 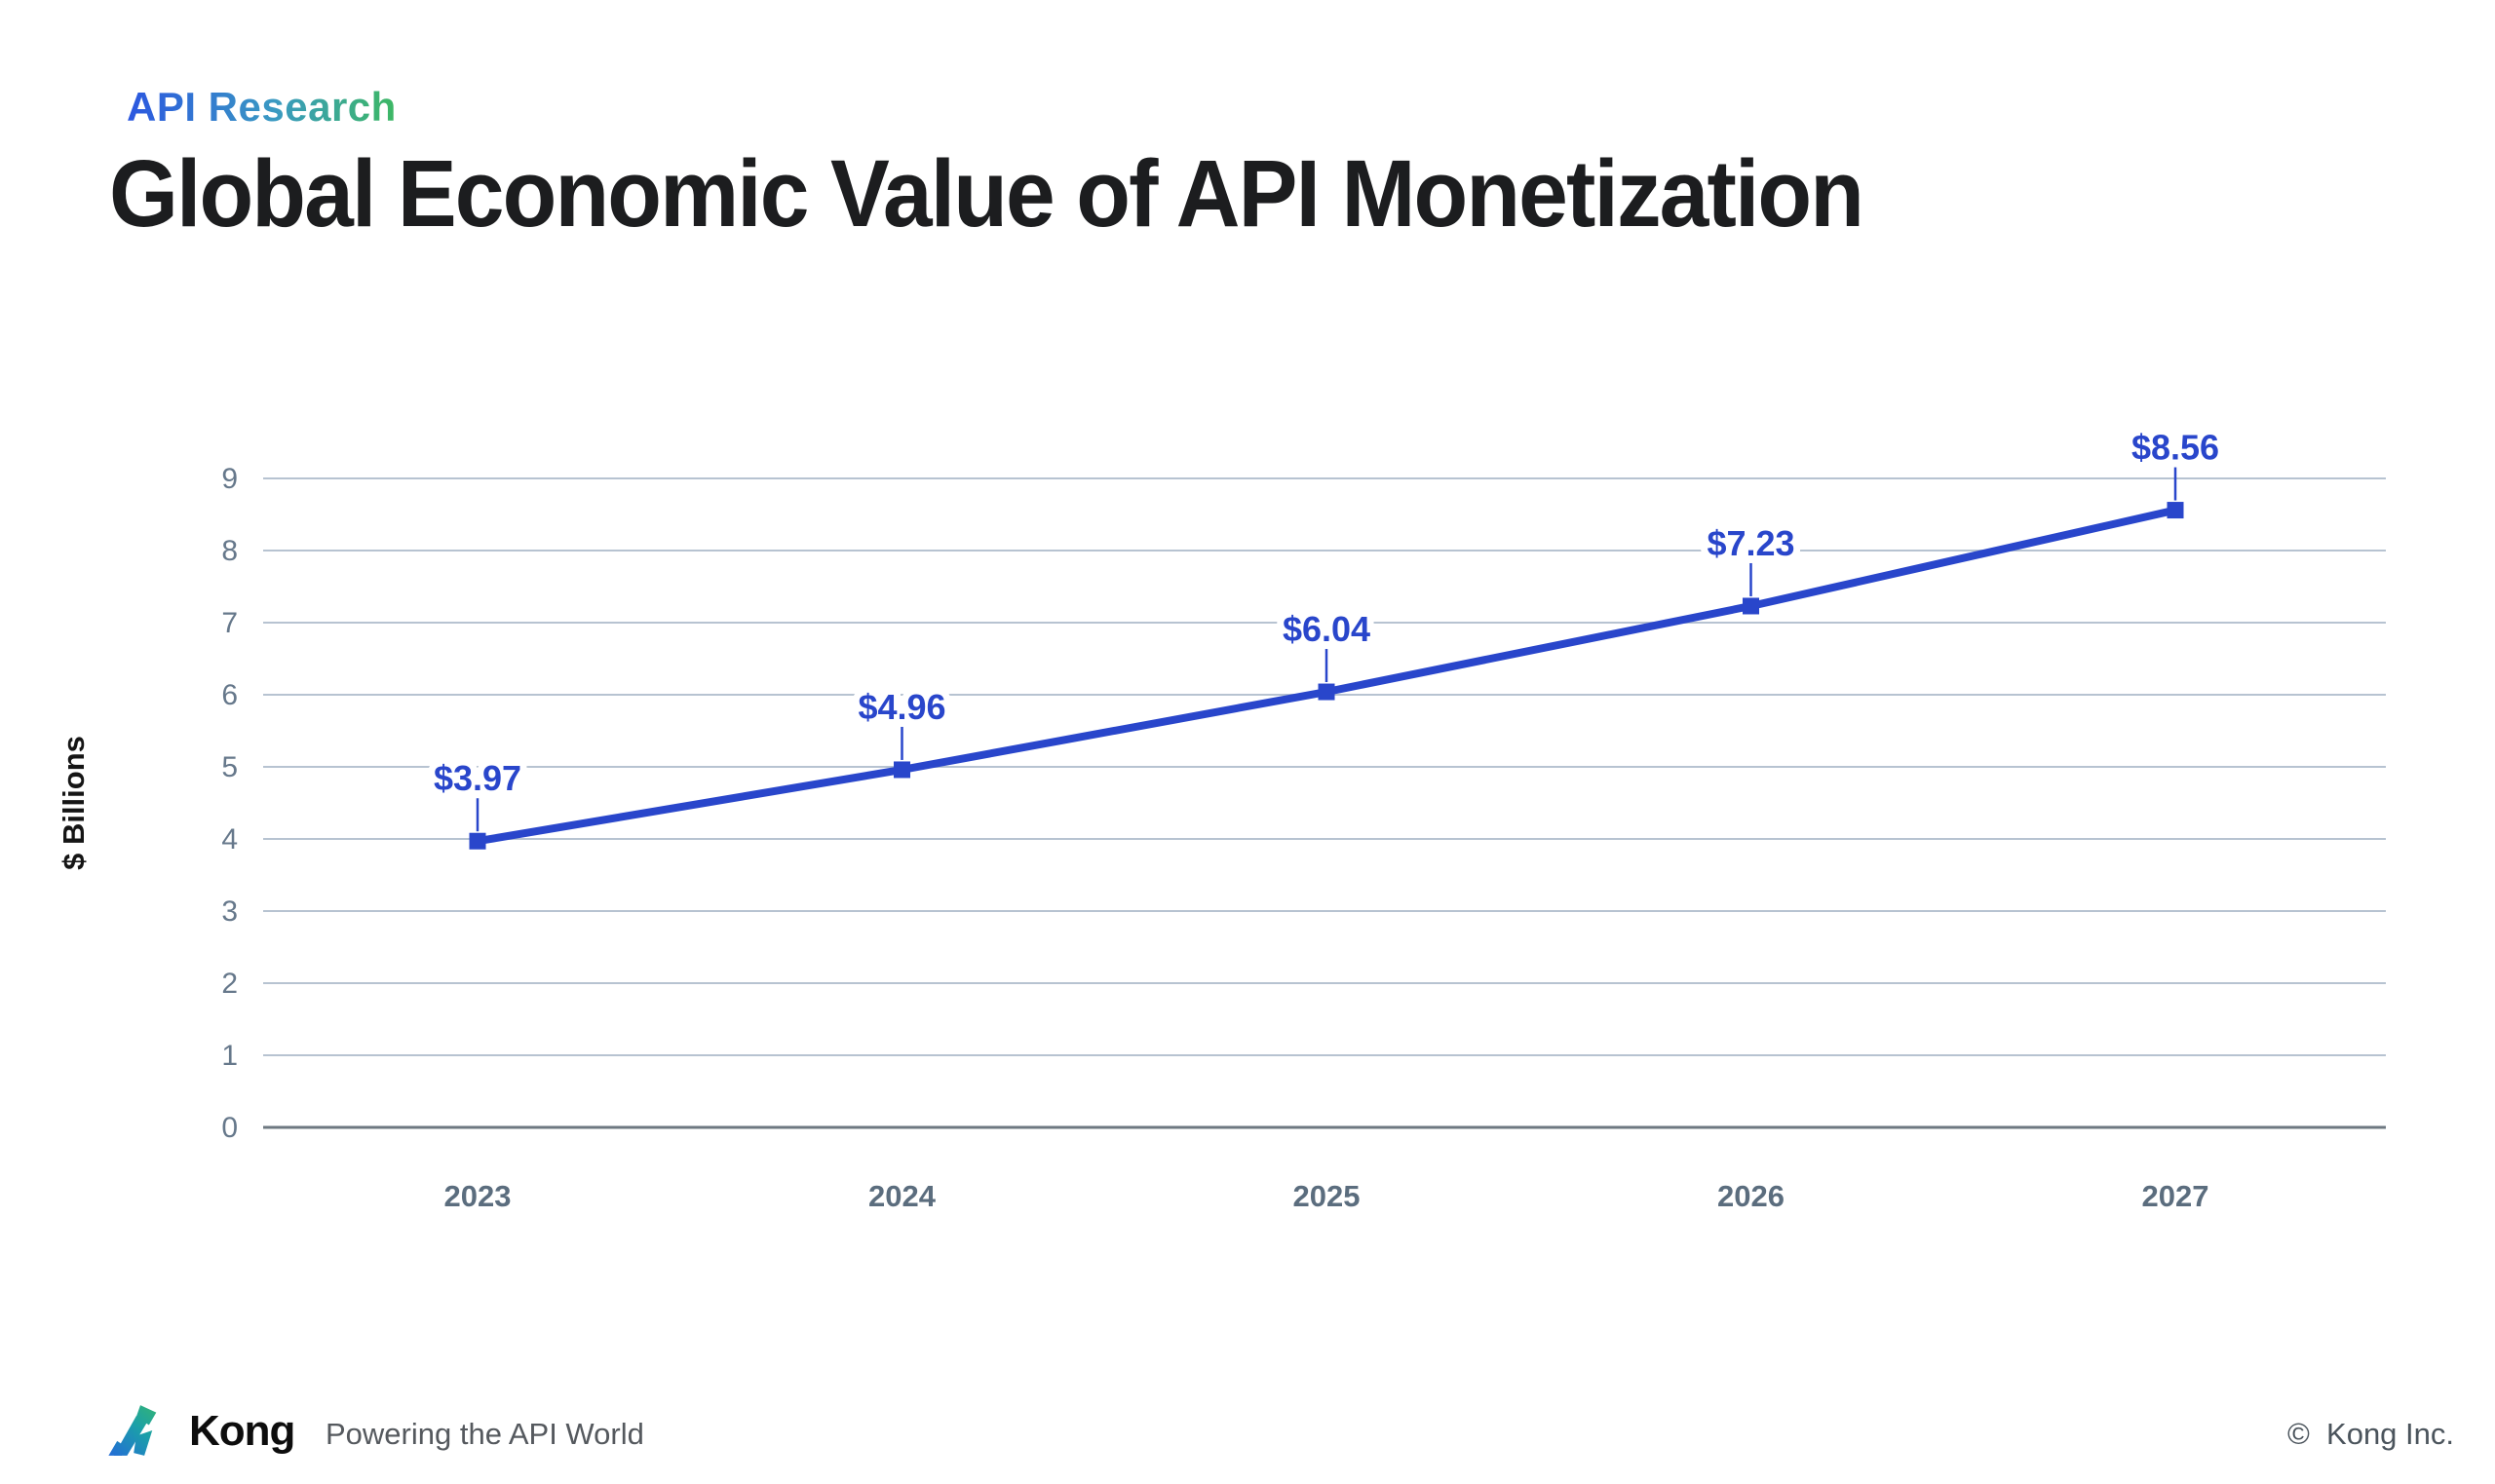 I want to click on footer-tagline: Powering the API World, so click(x=485, y=1434).